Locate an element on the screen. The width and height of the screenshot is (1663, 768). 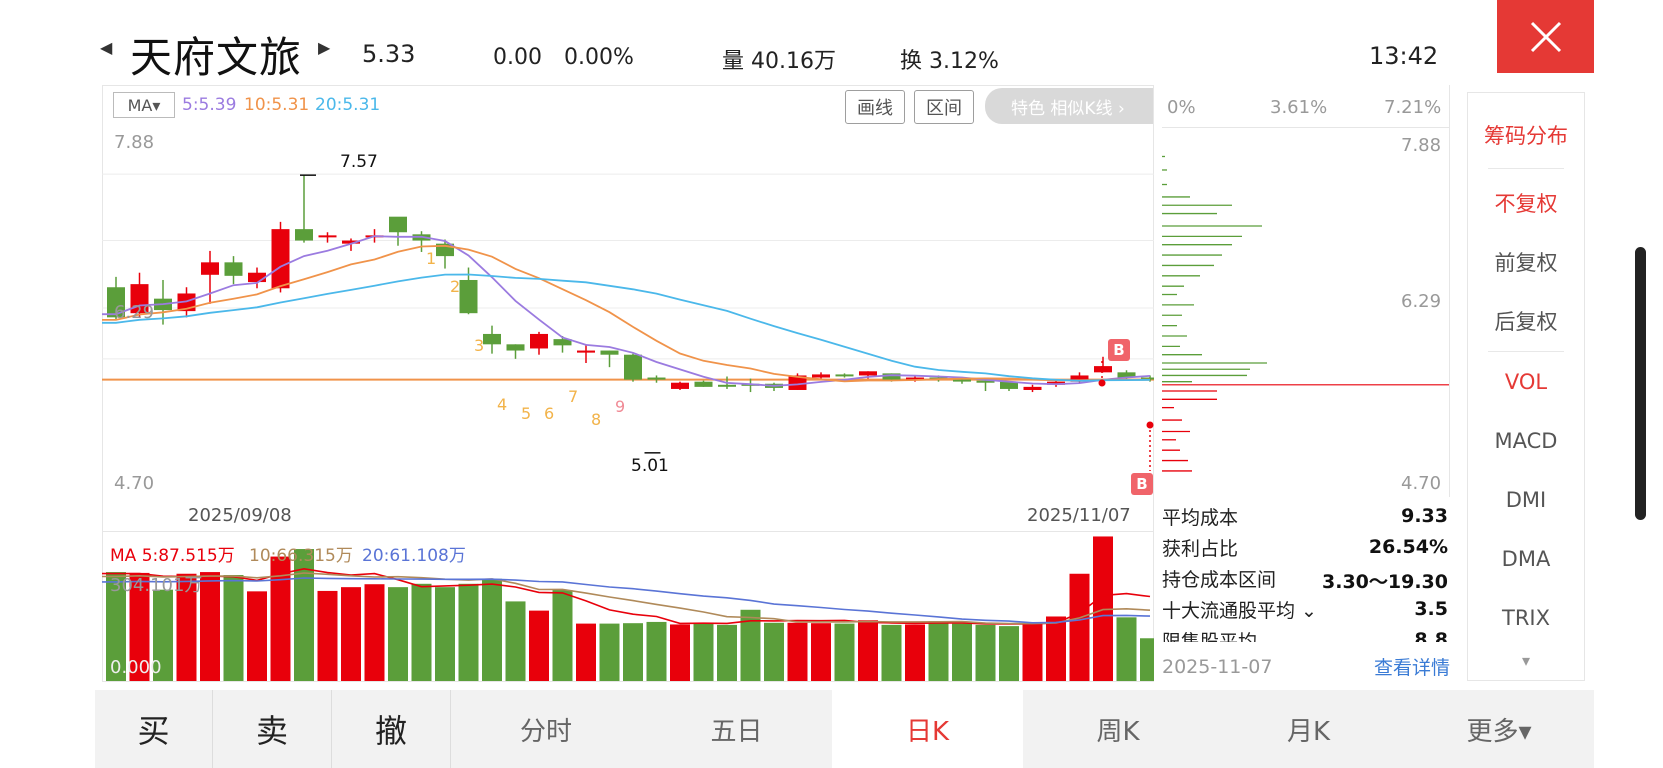
menu-trix: TRIX is located at coordinates (1526, 618).